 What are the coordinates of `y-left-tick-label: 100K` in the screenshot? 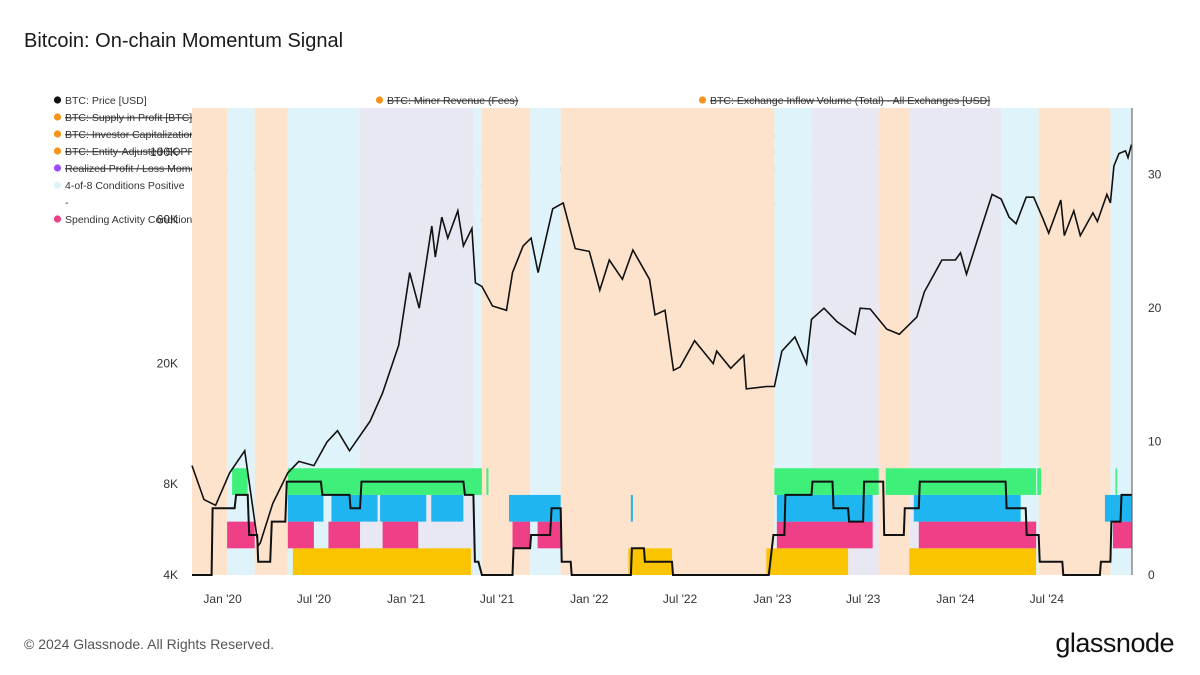 It's located at (164, 152).